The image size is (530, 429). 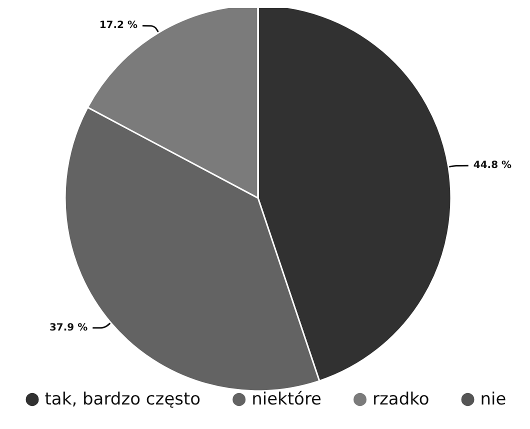 I want to click on legend-label: rzadko, so click(x=401, y=400).